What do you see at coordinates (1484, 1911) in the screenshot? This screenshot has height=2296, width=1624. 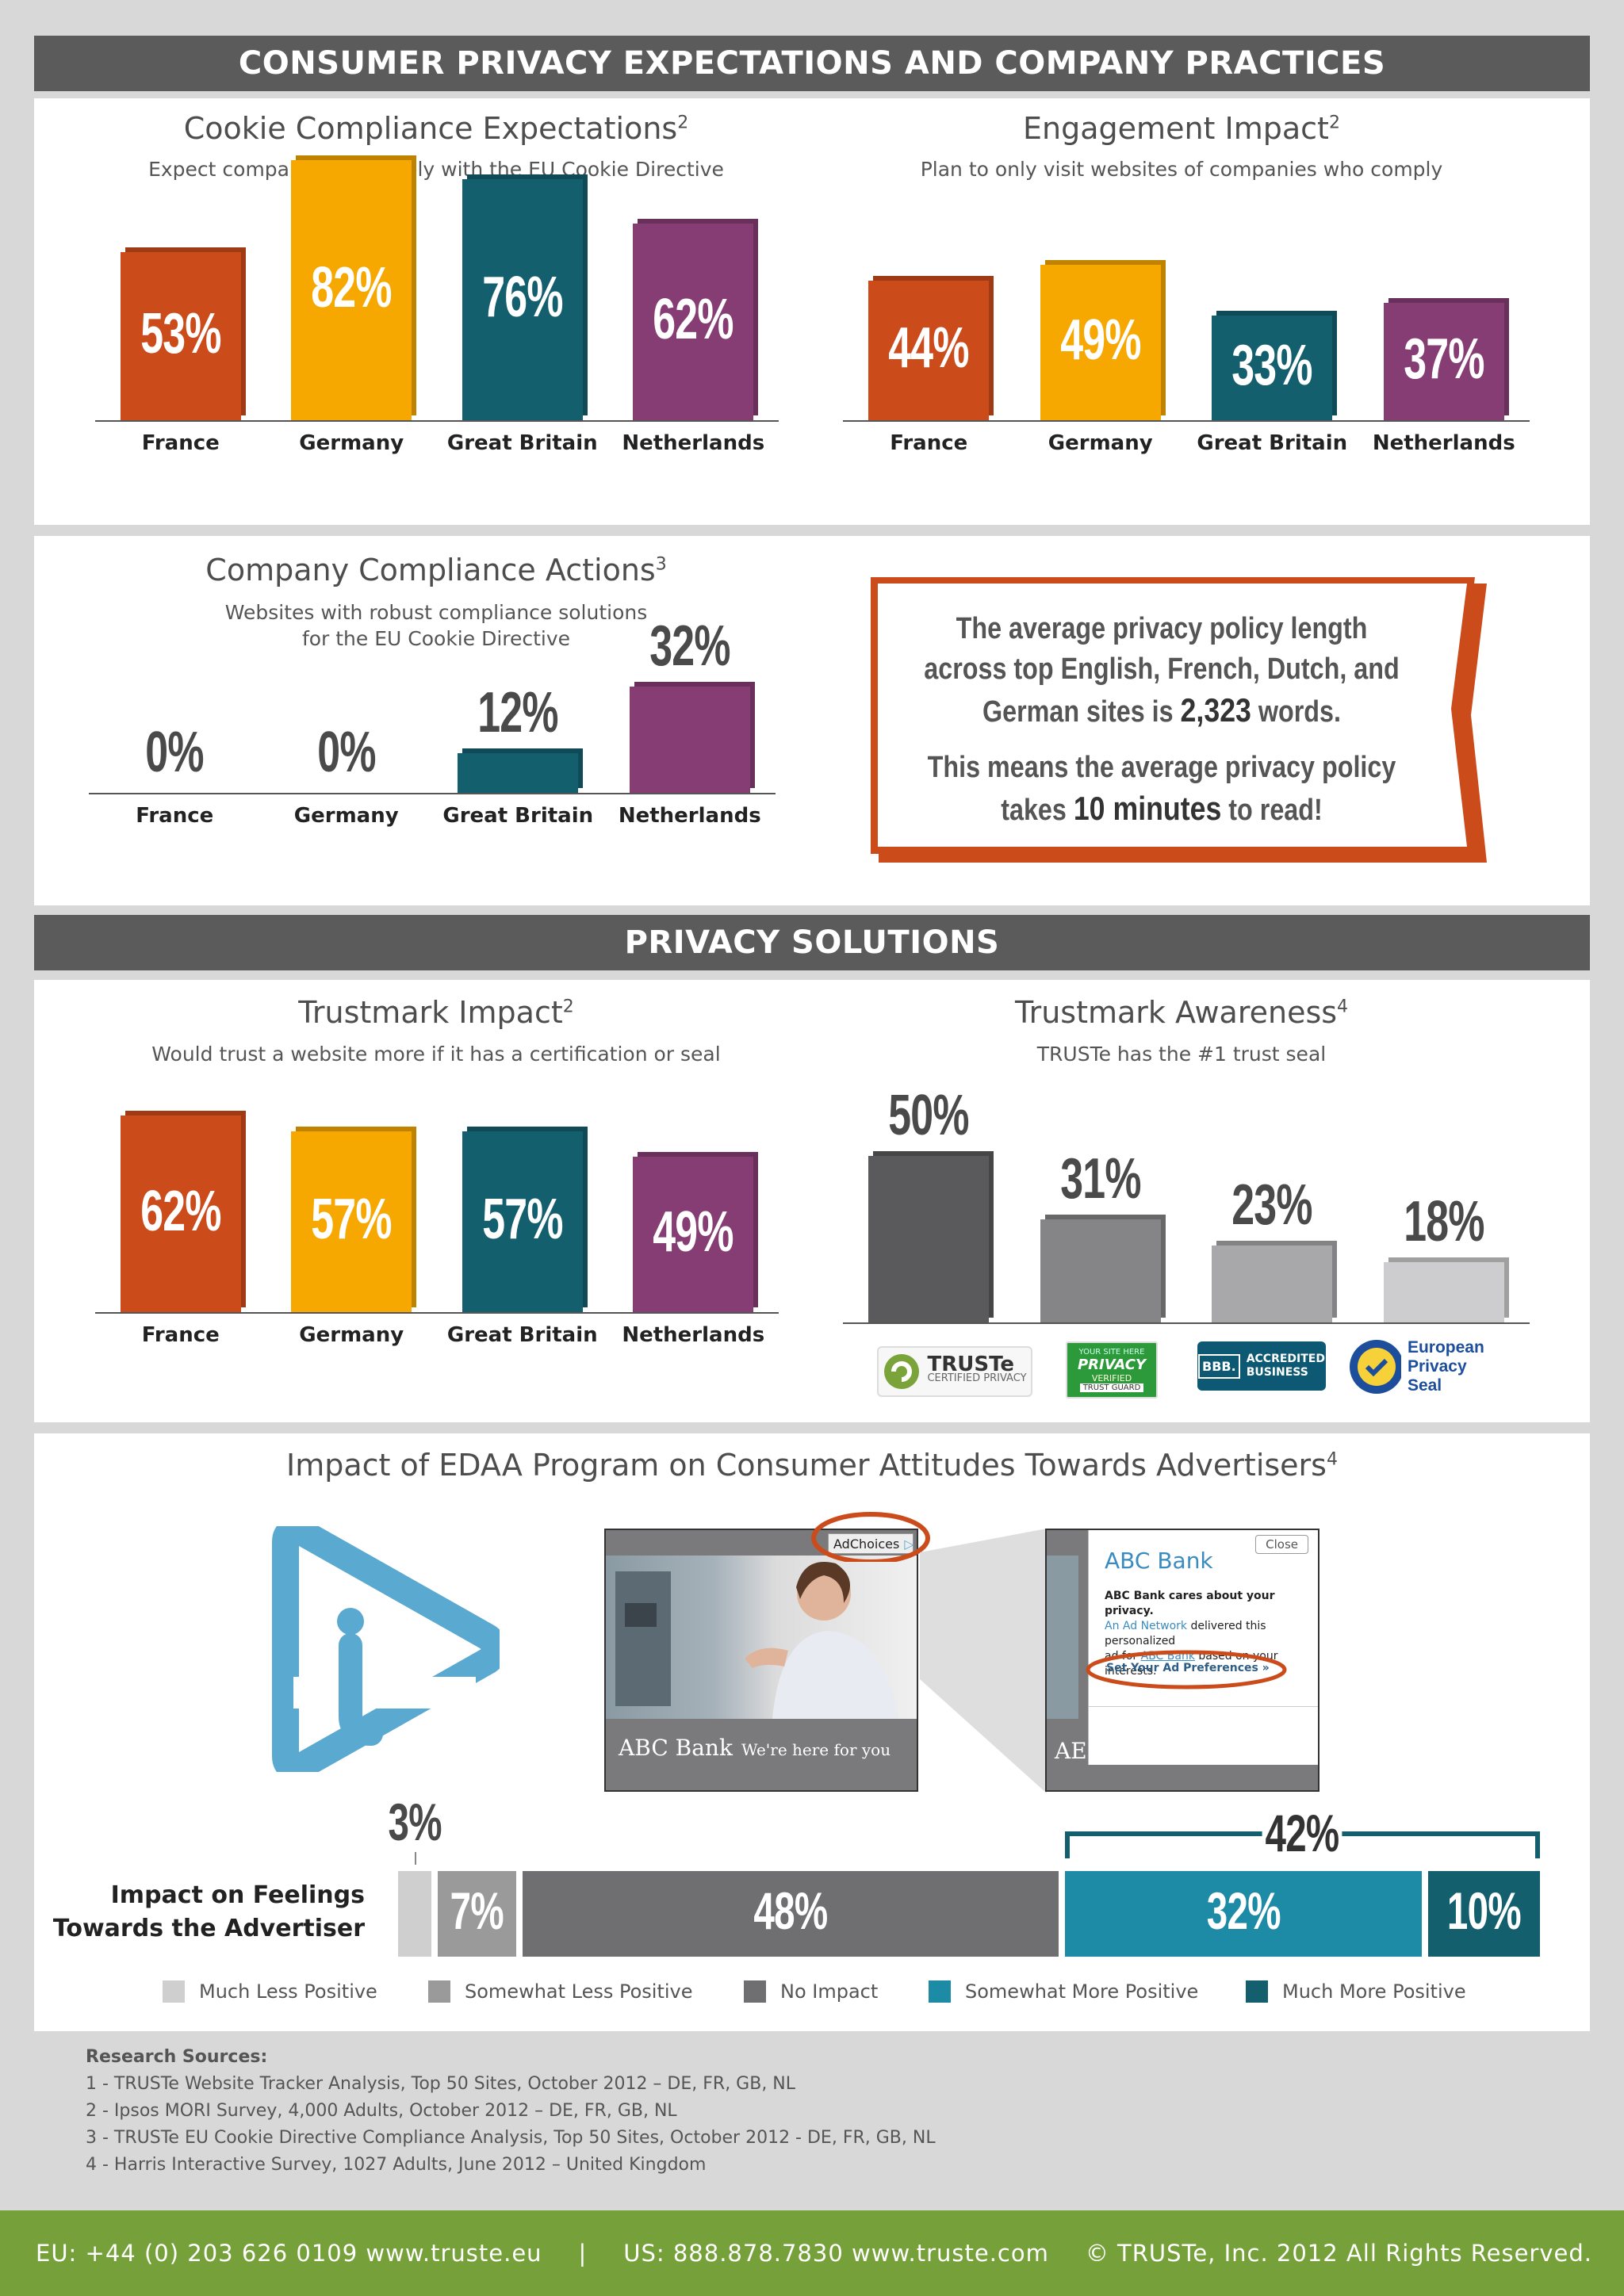 I see `edaa-value-label-much-more-positive: 10%` at bounding box center [1484, 1911].